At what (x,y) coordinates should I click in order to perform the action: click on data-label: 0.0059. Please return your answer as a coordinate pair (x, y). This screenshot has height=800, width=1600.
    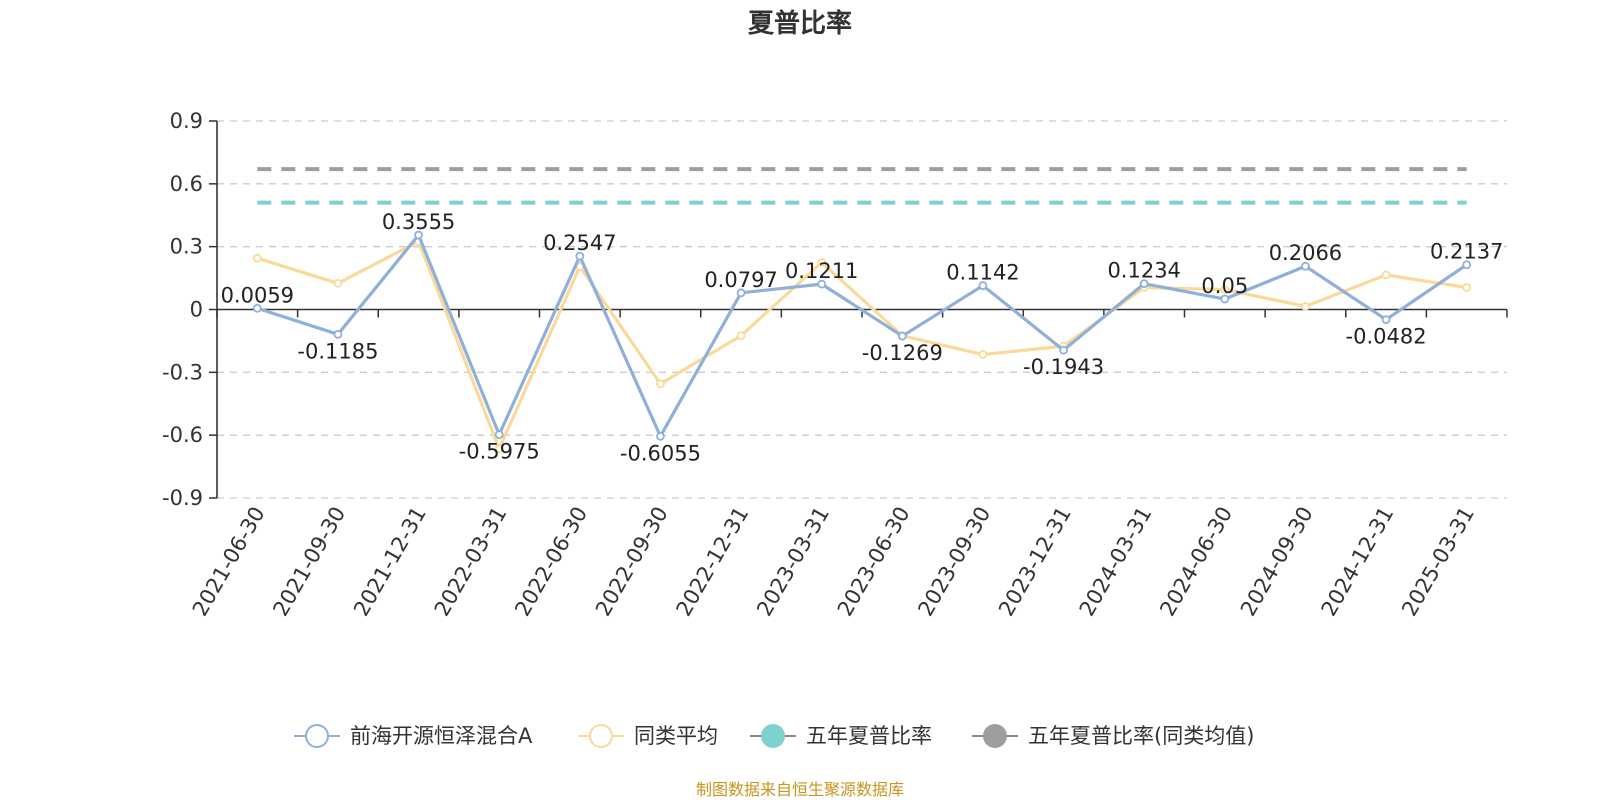
    Looking at the image, I should click on (257, 295).